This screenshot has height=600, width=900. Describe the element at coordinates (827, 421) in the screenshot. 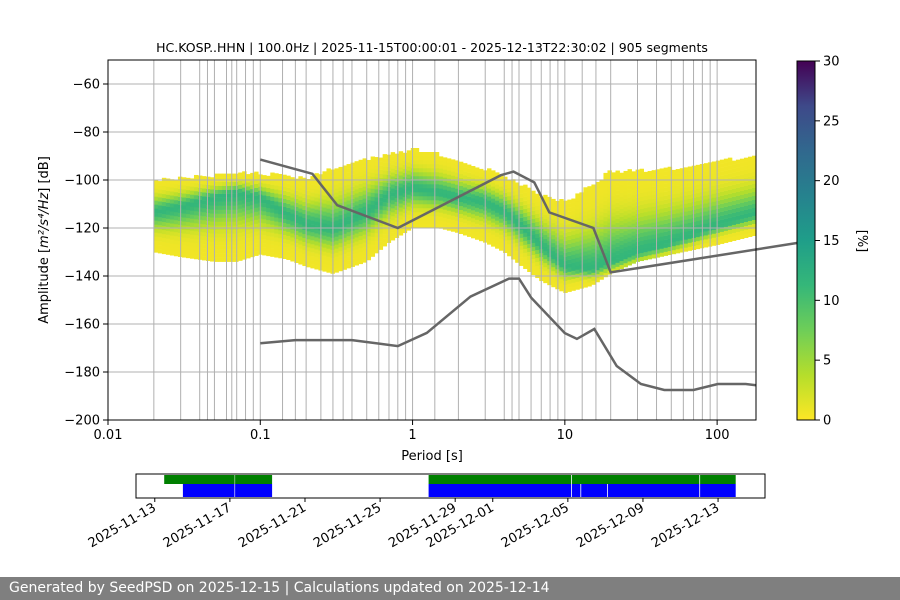

I see `colorbar-tick-label: 0` at that location.